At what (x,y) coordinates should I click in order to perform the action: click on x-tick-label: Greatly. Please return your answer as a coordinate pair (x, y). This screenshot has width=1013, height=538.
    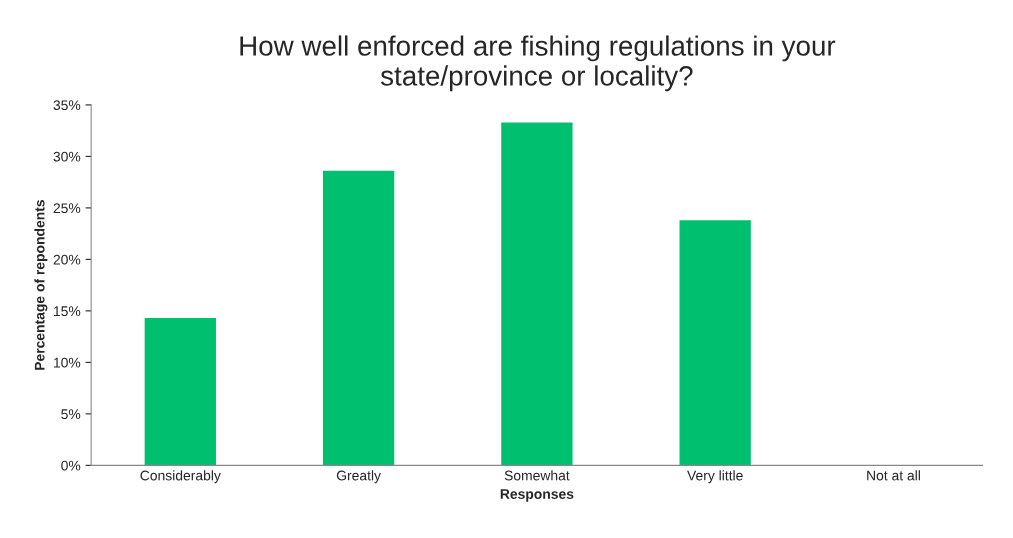
    Looking at the image, I should click on (358, 477).